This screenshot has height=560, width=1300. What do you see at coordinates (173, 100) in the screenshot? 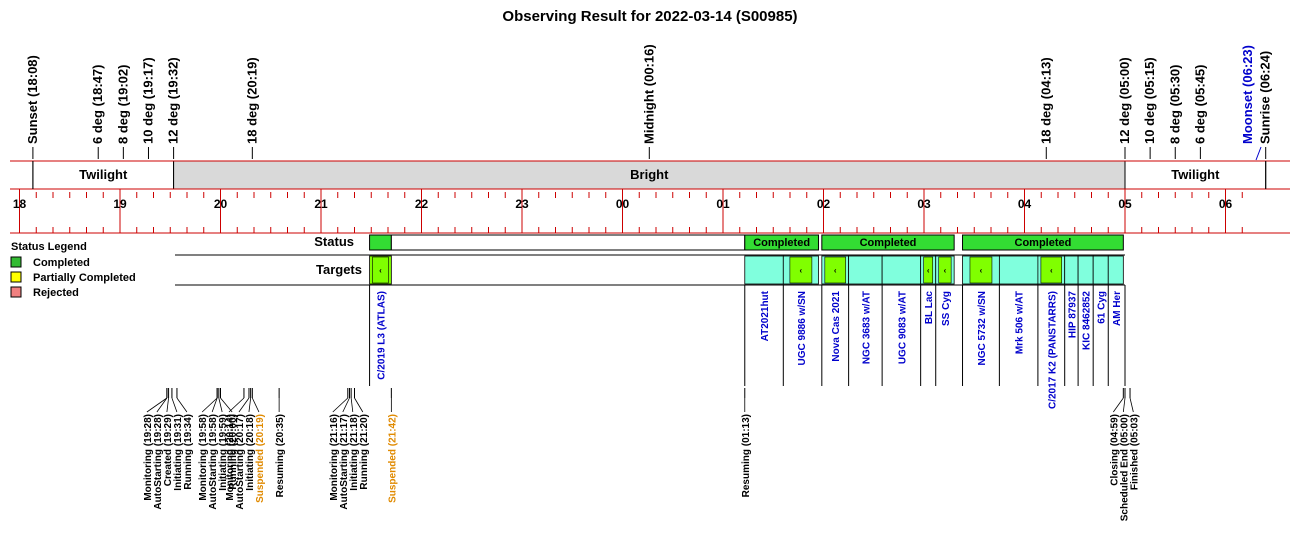
I see `sky-event-label-4: 12 deg (19:32)` at bounding box center [173, 100].